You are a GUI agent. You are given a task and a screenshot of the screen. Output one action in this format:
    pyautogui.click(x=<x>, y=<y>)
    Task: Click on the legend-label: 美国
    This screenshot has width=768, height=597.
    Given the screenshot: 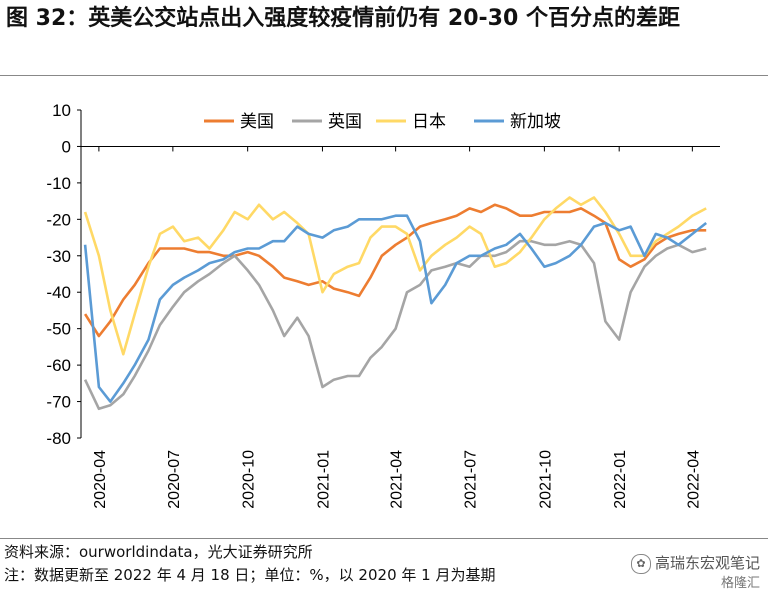 What is the action you would take?
    pyautogui.click(x=257, y=122)
    